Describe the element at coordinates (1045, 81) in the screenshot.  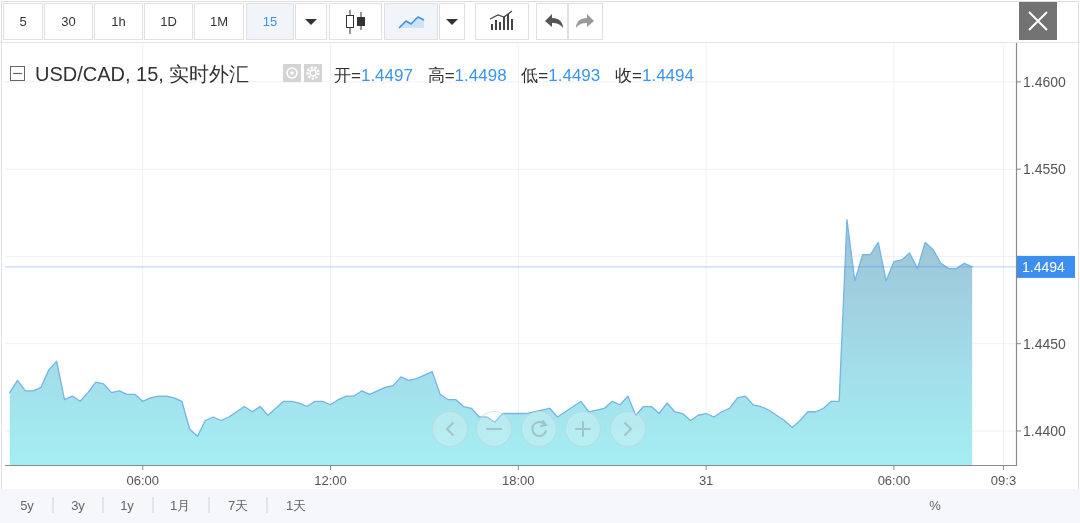
I see `y-tick-label: 1.4600` at that location.